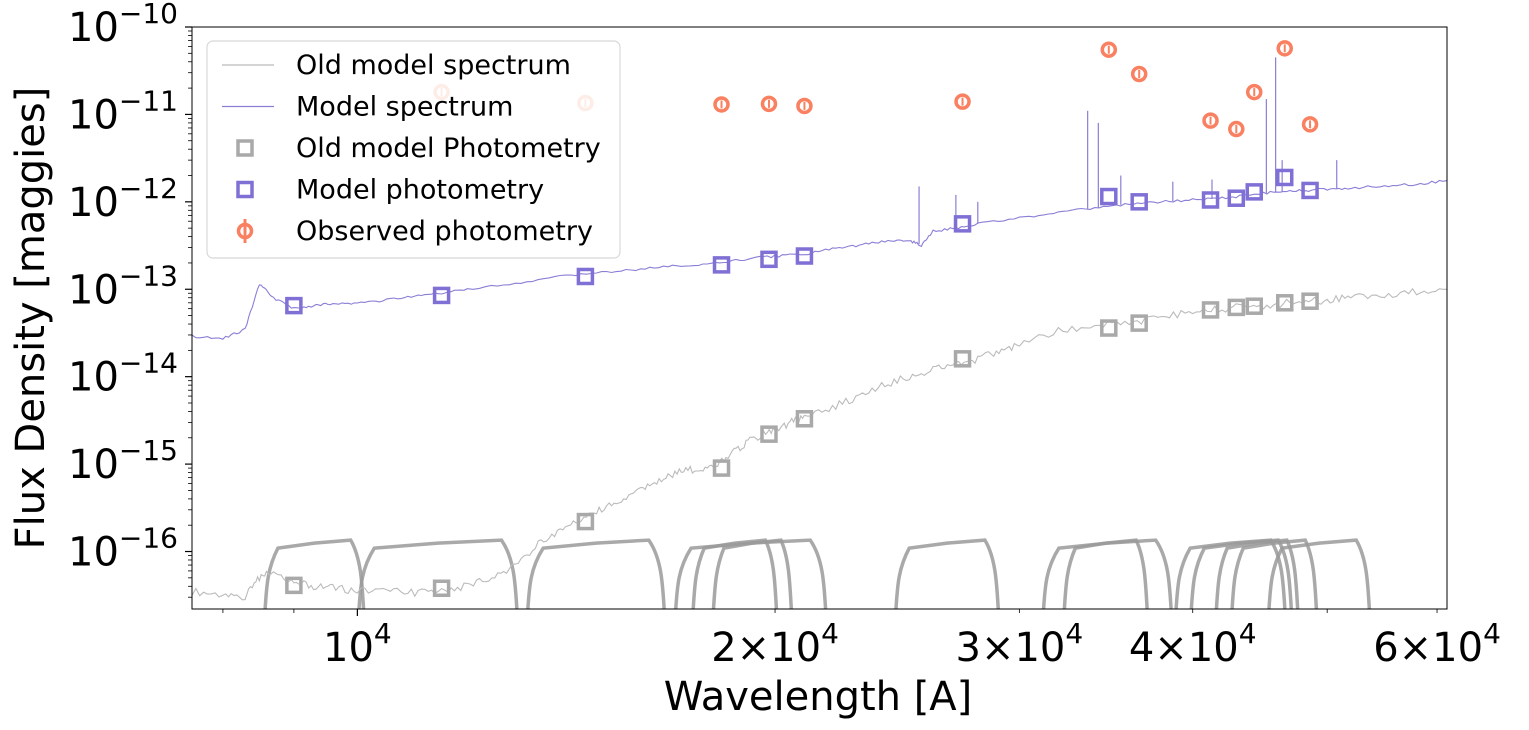  I want to click on y-tick-label-7: 10−16, so click(123, 549).